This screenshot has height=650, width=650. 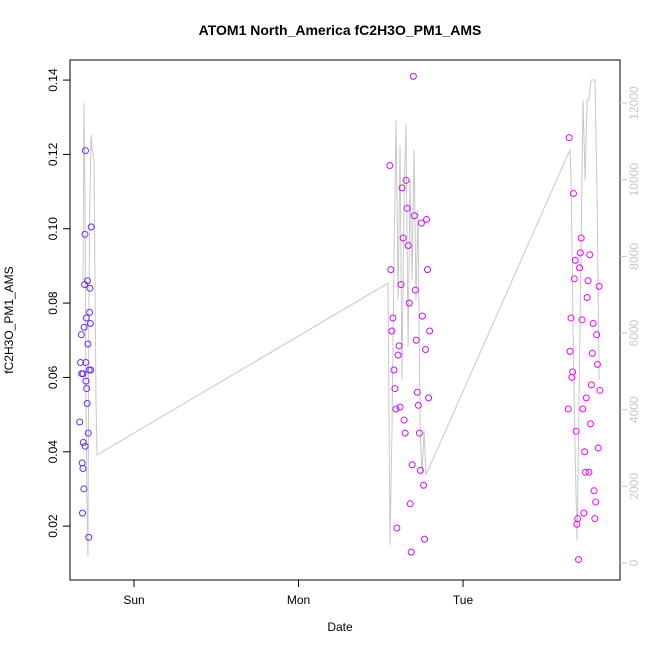 What do you see at coordinates (634, 103) in the screenshot?
I see `y2-tick-label: 12000` at bounding box center [634, 103].